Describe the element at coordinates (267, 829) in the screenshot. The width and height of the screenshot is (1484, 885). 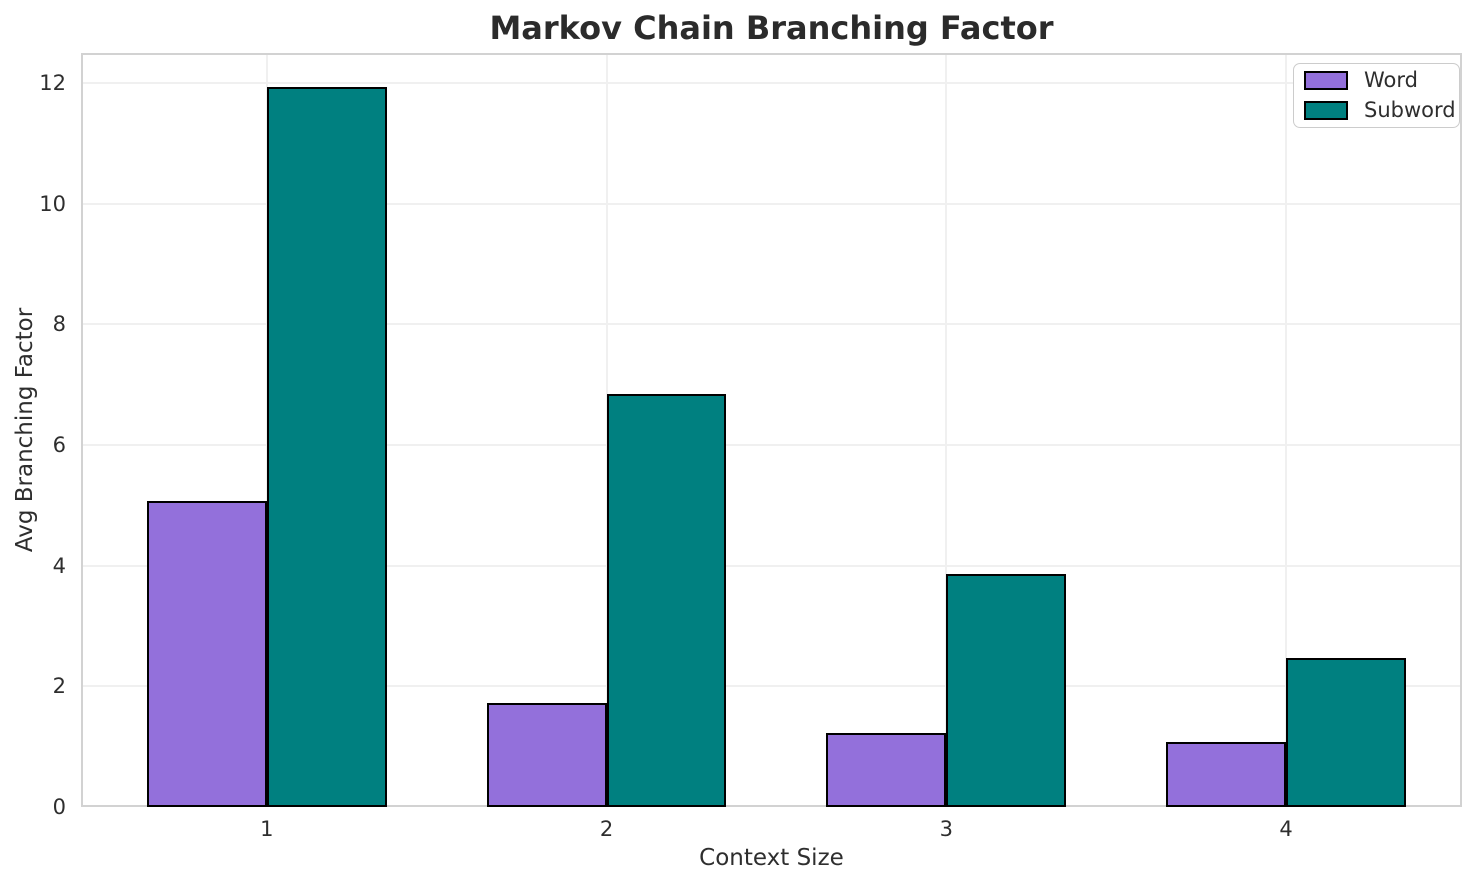
I see `x-tick-1: 1` at that location.